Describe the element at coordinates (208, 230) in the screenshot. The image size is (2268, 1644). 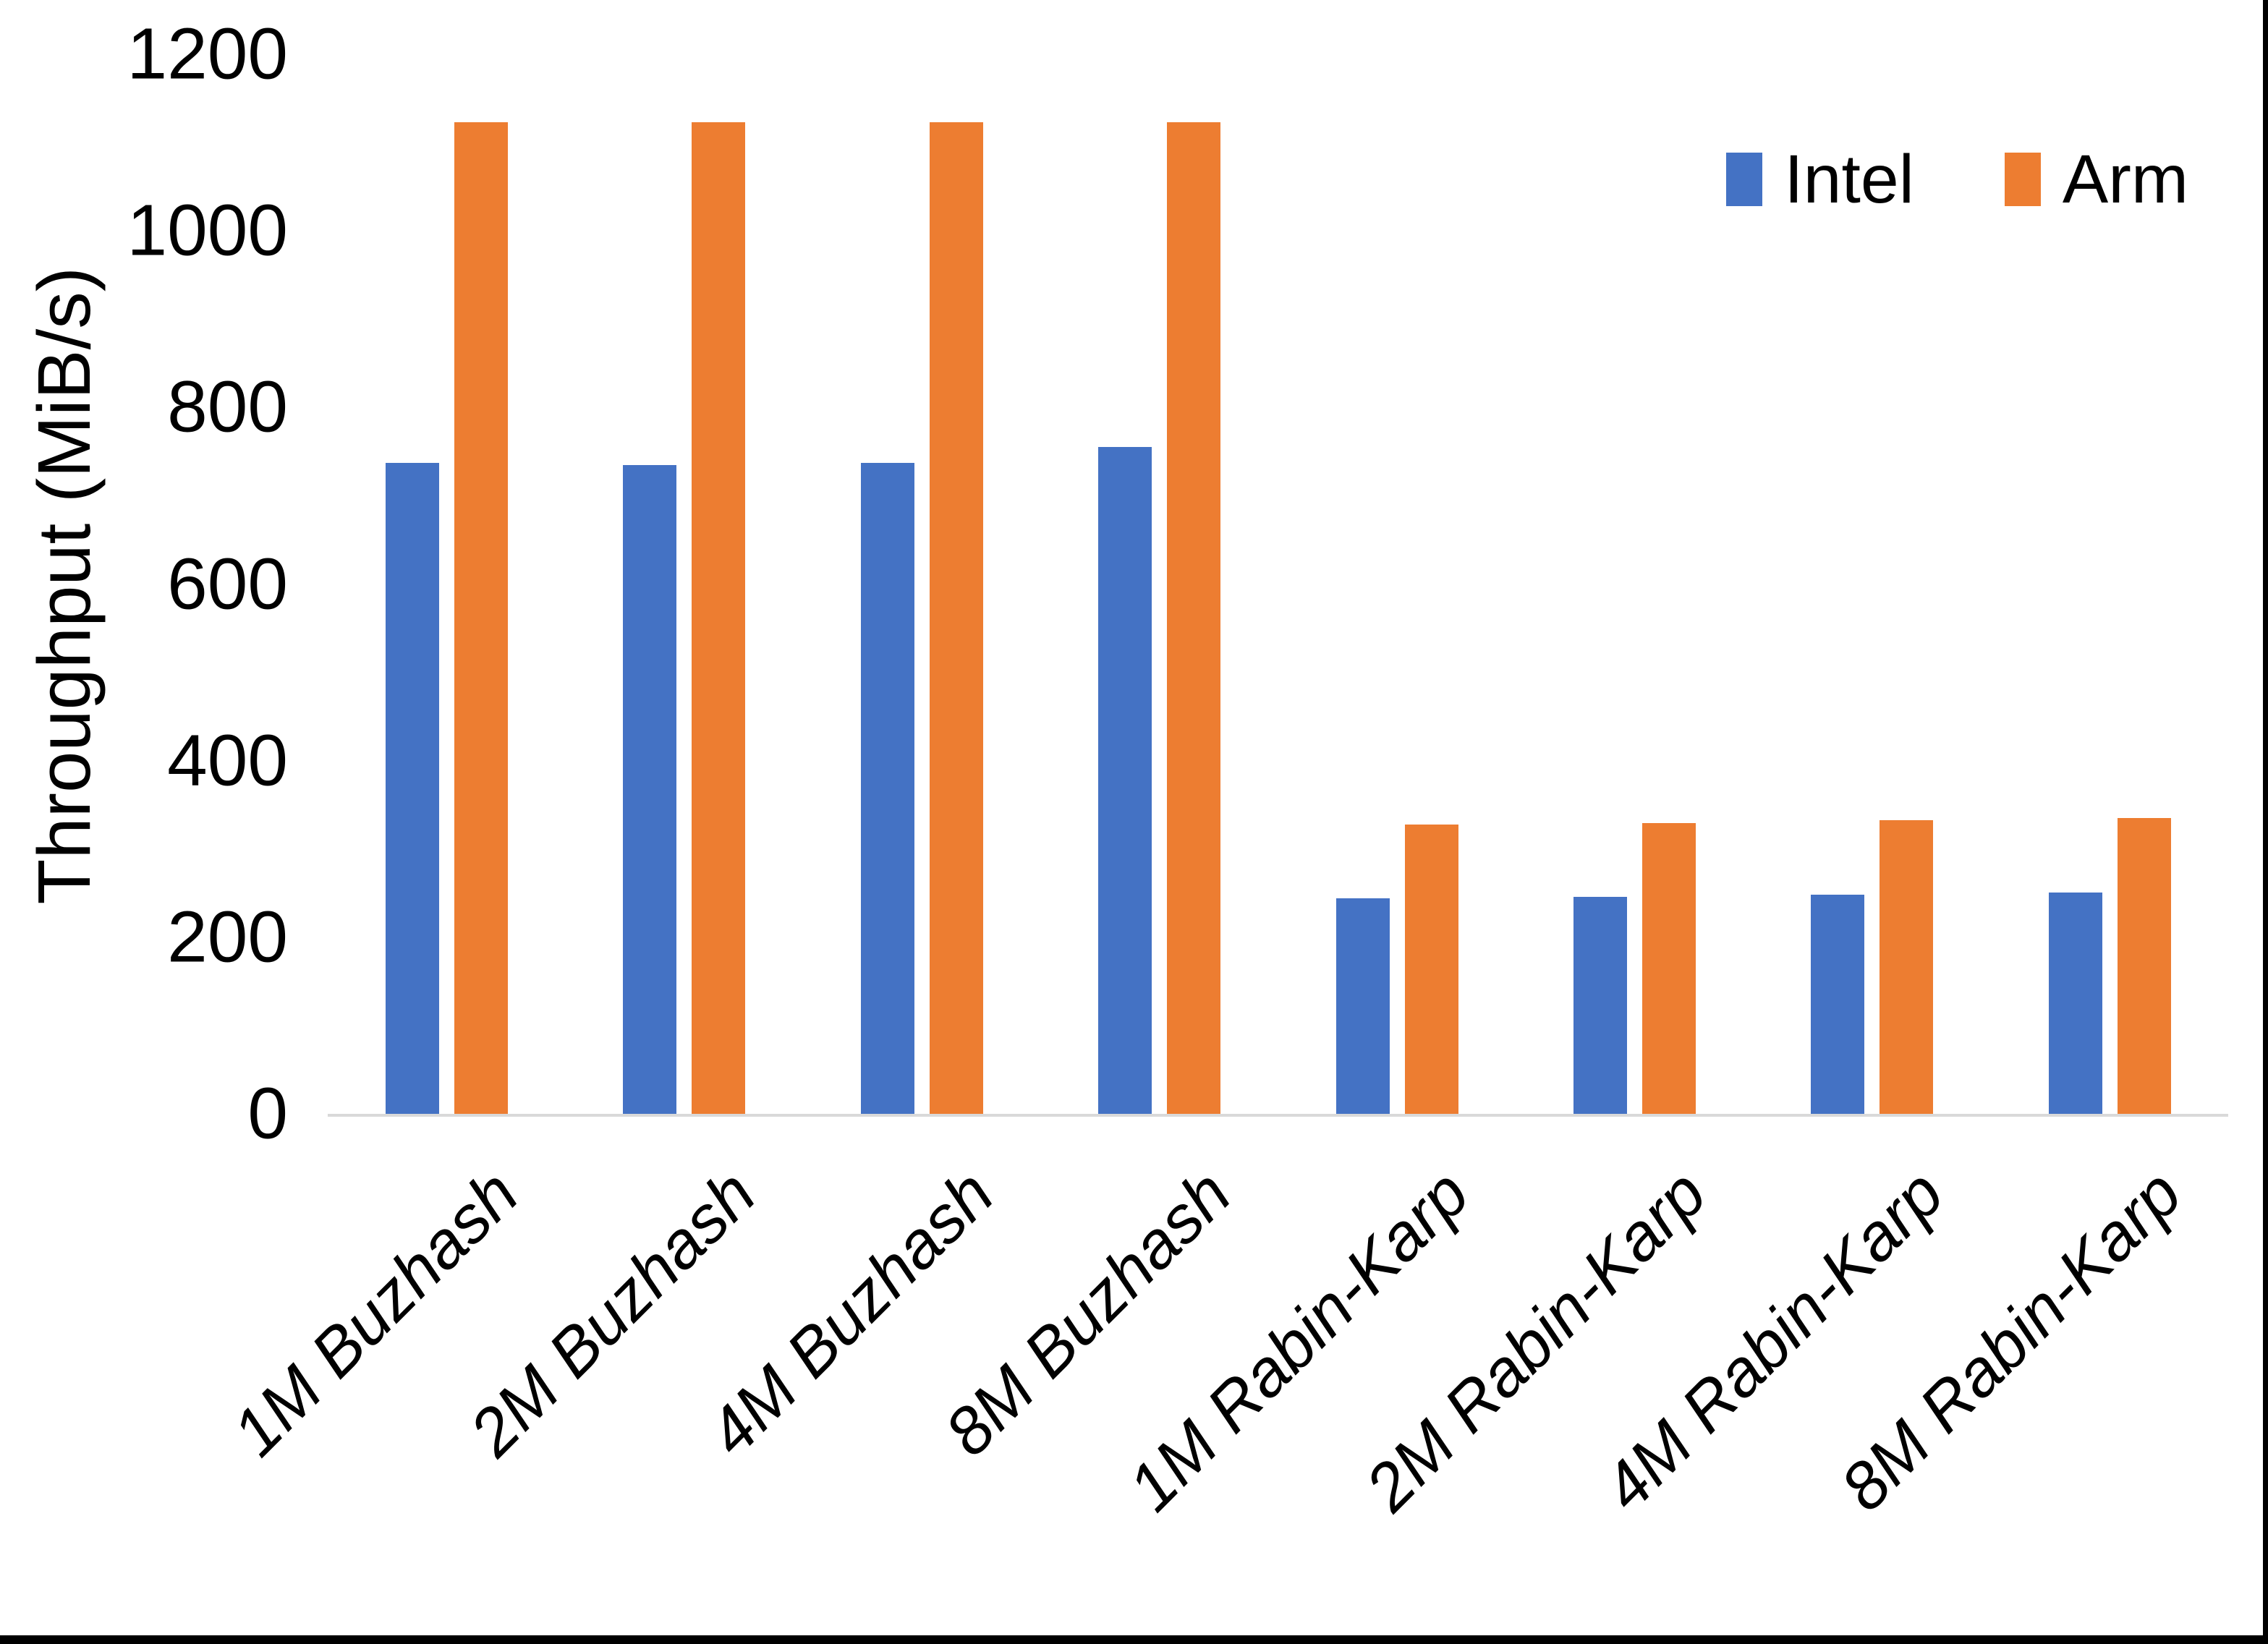
I see `y-tick-label-1000: 1000` at that location.